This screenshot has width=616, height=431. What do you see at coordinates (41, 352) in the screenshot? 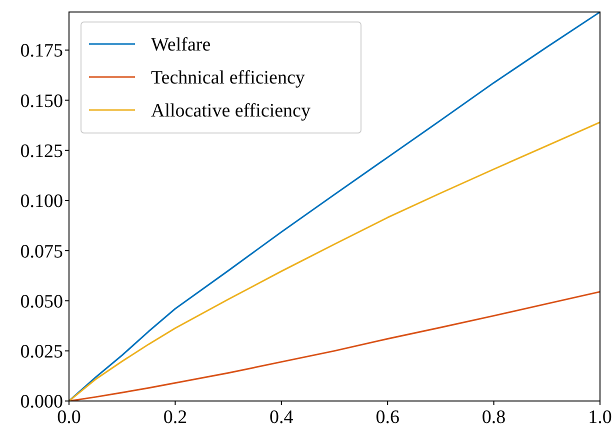
I see `y-tick-label: 0.025` at bounding box center [41, 352].